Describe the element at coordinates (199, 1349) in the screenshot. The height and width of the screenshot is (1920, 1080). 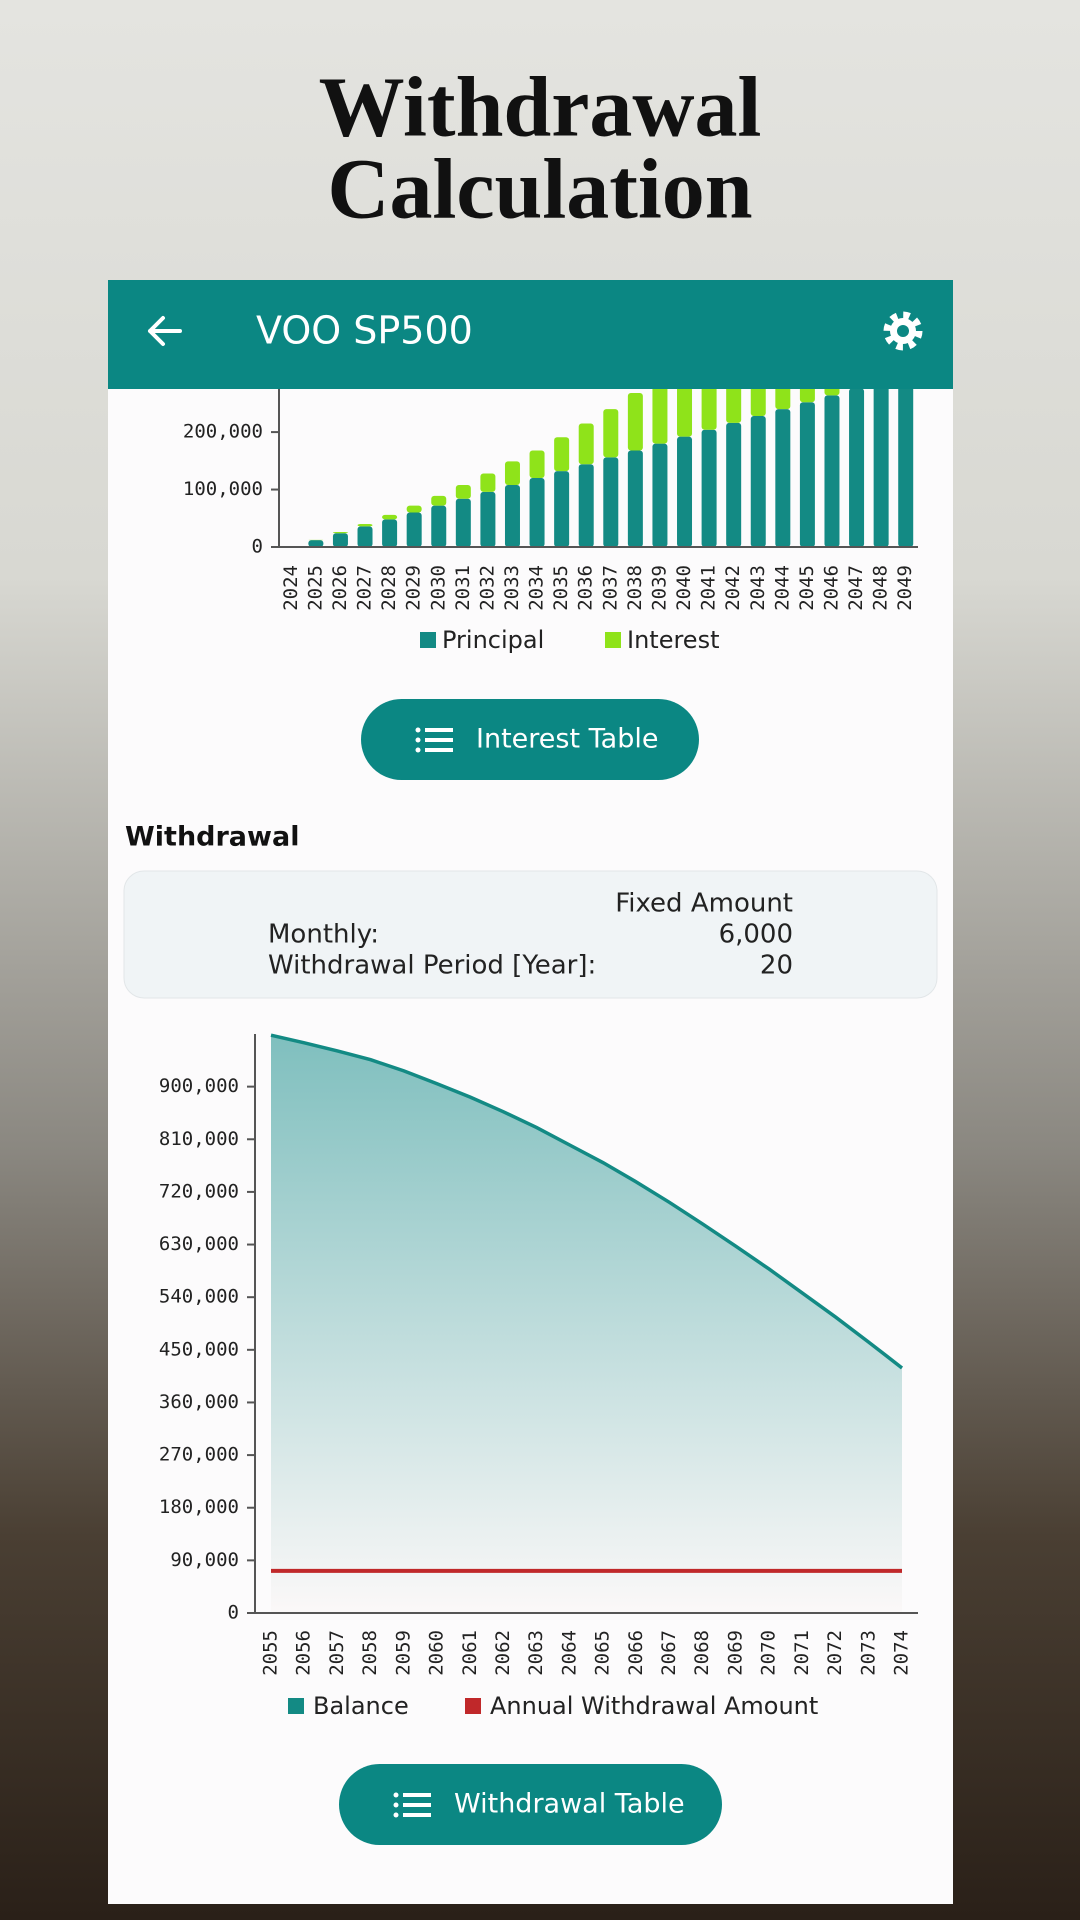
I see `y-tick-label: 450,000` at that location.